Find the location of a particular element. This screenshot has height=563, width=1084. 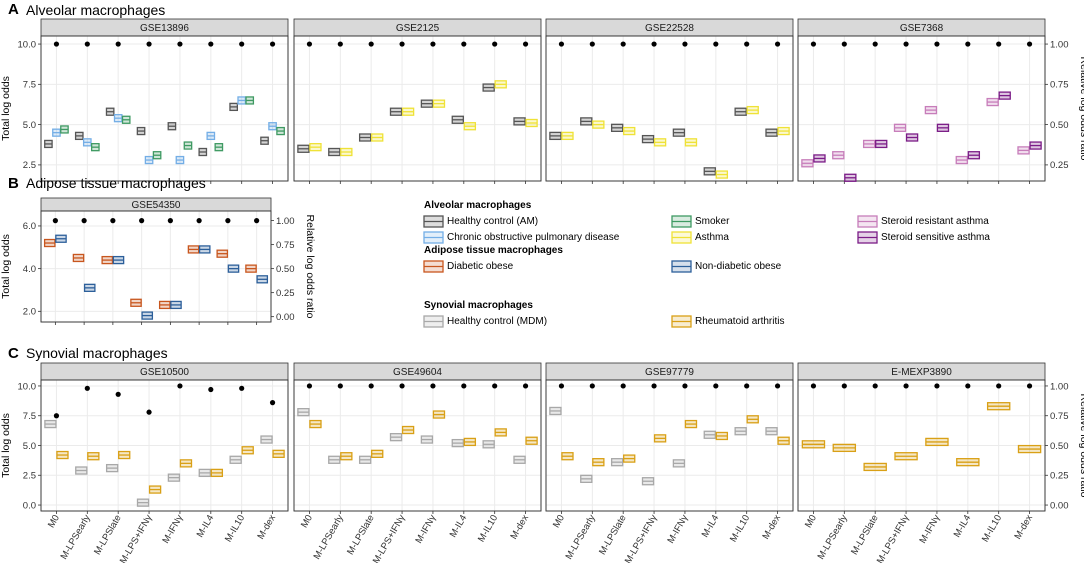

facet-strip-label: GSE97779 is located at coordinates (669, 372).